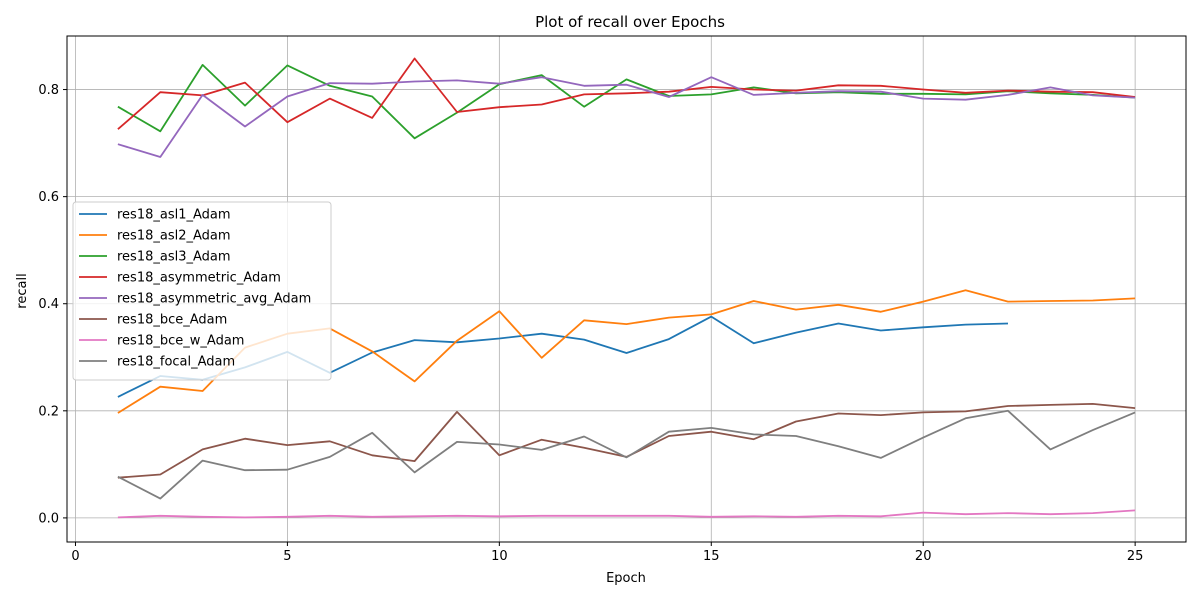  Describe the element at coordinates (176, 362) in the screenshot. I see `legend-label: res18_focal_Adam` at that location.